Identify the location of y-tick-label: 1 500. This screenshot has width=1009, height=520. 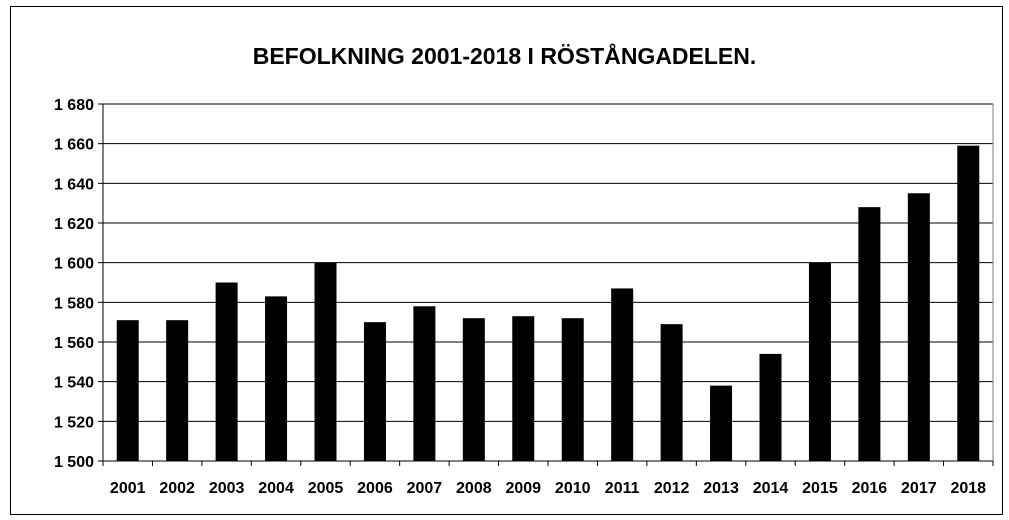
(74, 462).